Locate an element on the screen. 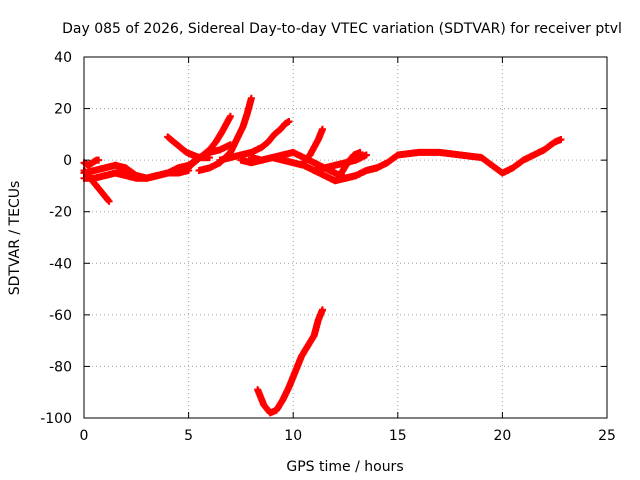 The width and height of the screenshot is (640, 480). x-tick-label: 25 is located at coordinates (607, 436).